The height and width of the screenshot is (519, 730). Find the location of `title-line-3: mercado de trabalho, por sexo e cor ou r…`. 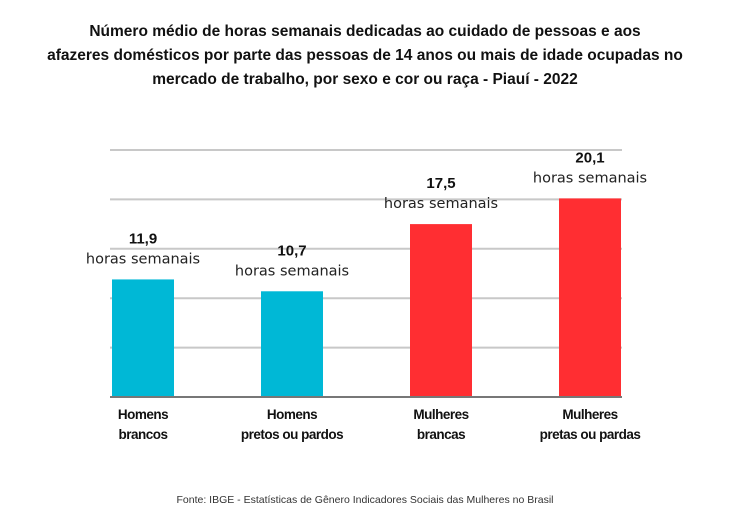

title-line-3: mercado de trabalho, por sexo e cor ou r… is located at coordinates (365, 79).